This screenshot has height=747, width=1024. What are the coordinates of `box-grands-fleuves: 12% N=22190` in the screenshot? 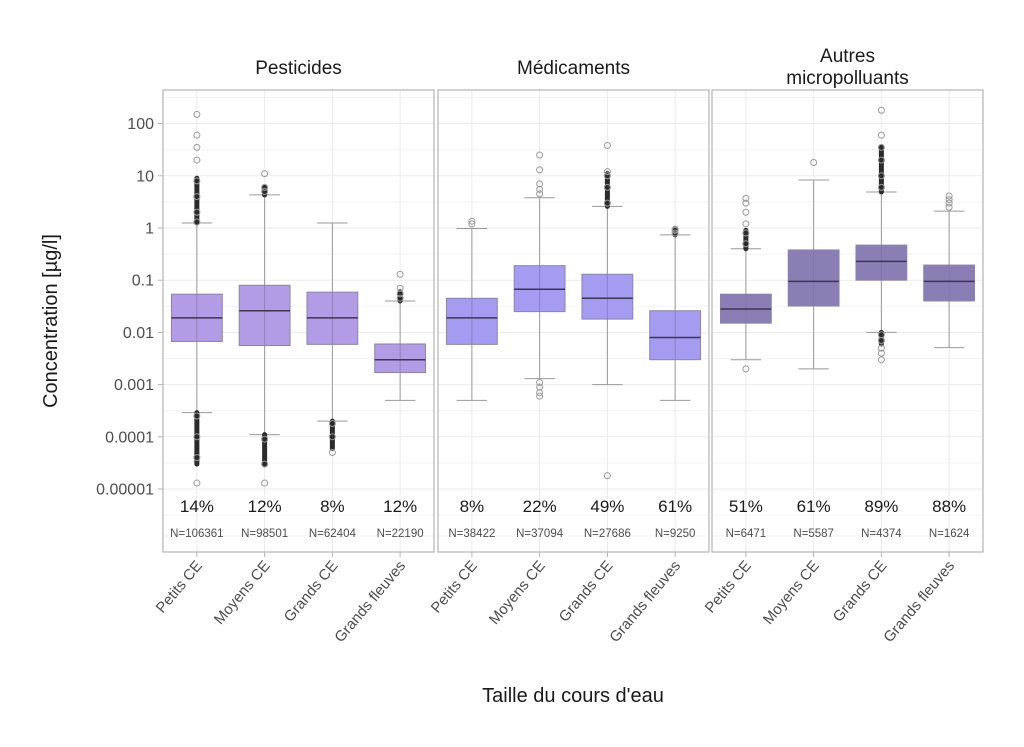 It's located at (400, 405).